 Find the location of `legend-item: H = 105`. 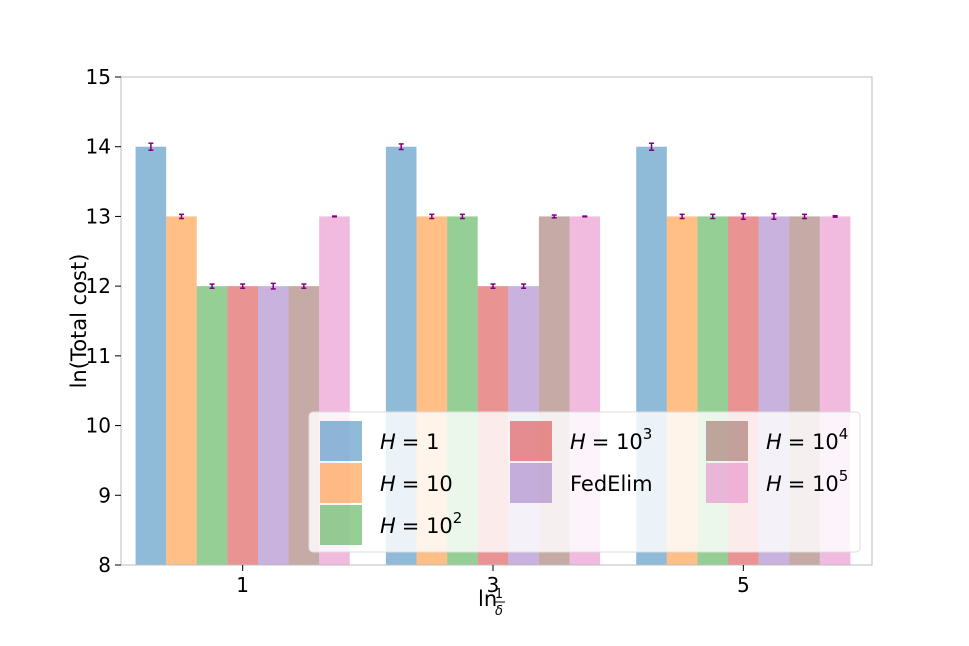

legend-item: H = 105 is located at coordinates (777, 483).